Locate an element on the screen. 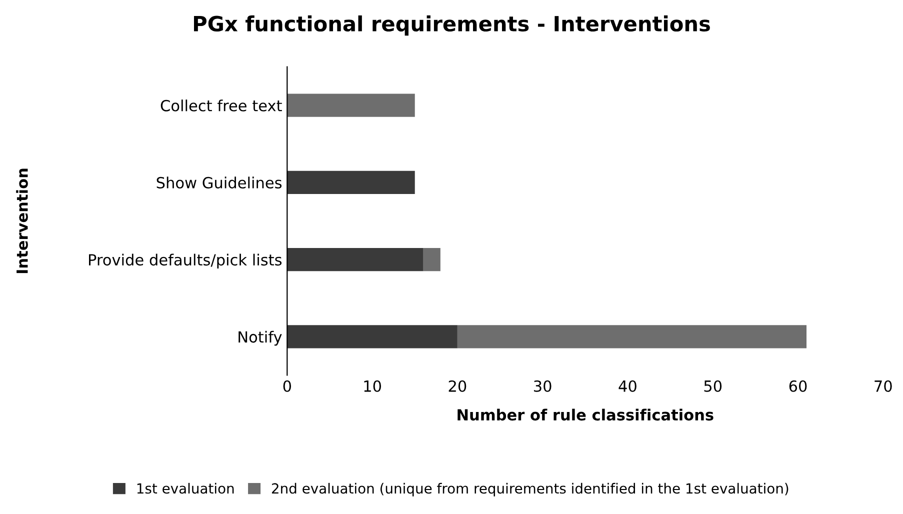 Image resolution: width=903 pixels, height=514 pixels. x-tick-label: 20 is located at coordinates (457, 386).